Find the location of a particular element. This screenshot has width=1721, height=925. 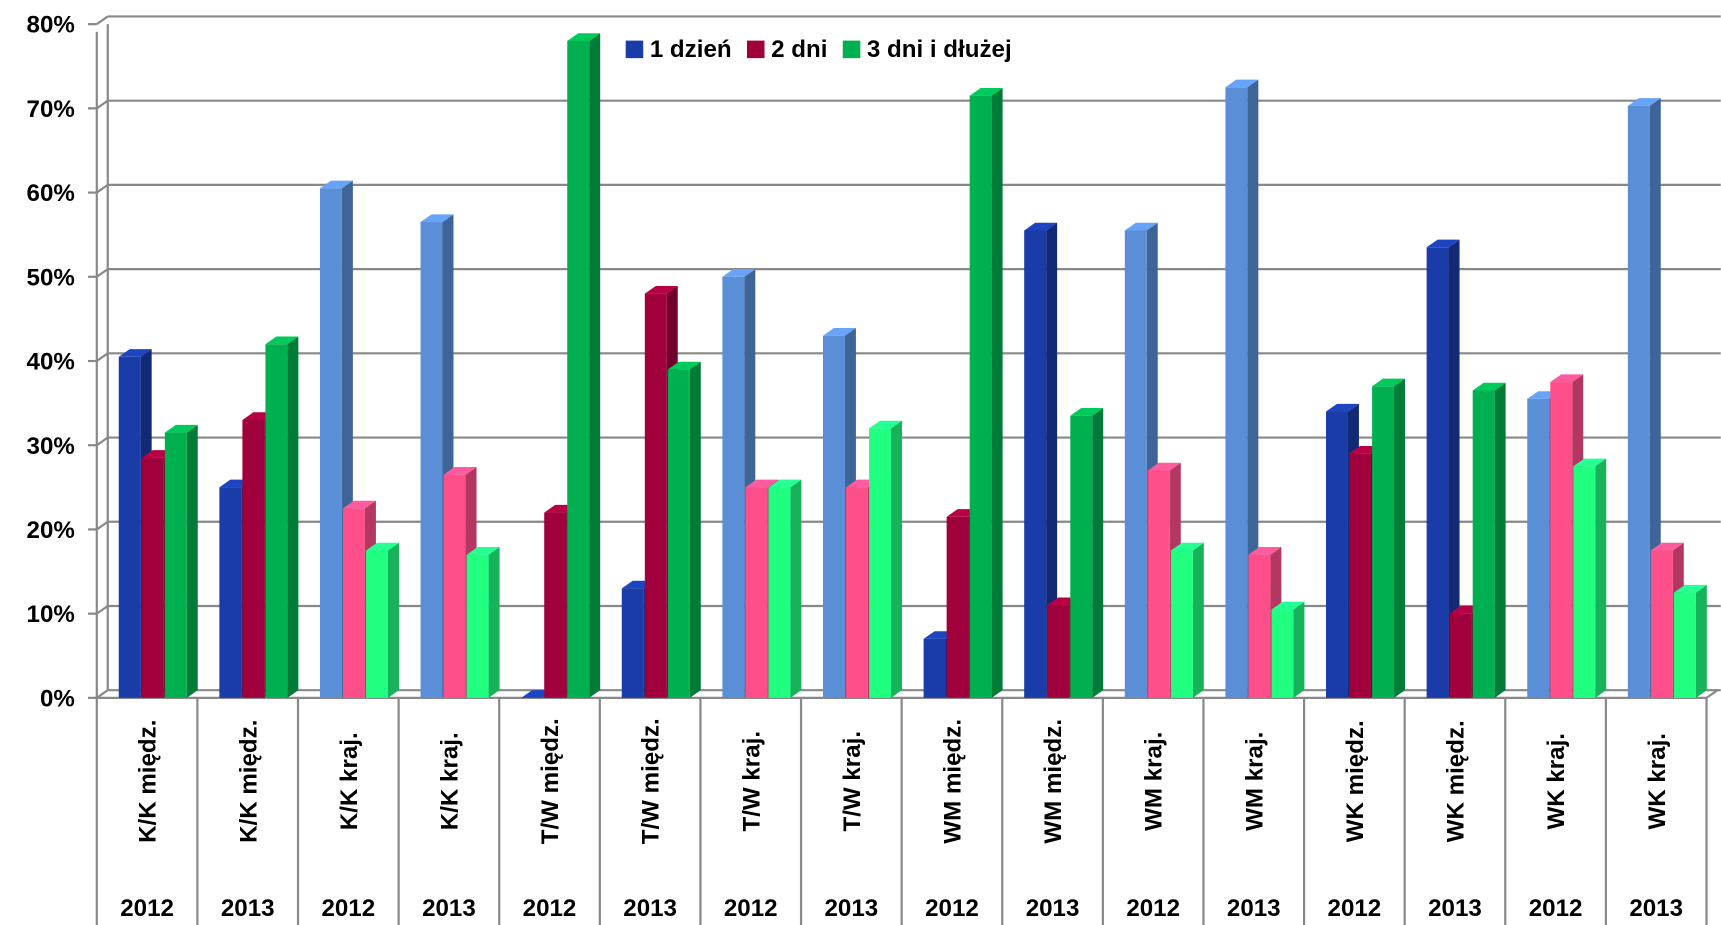

y-tick-label: 10% is located at coordinates (51, 614).